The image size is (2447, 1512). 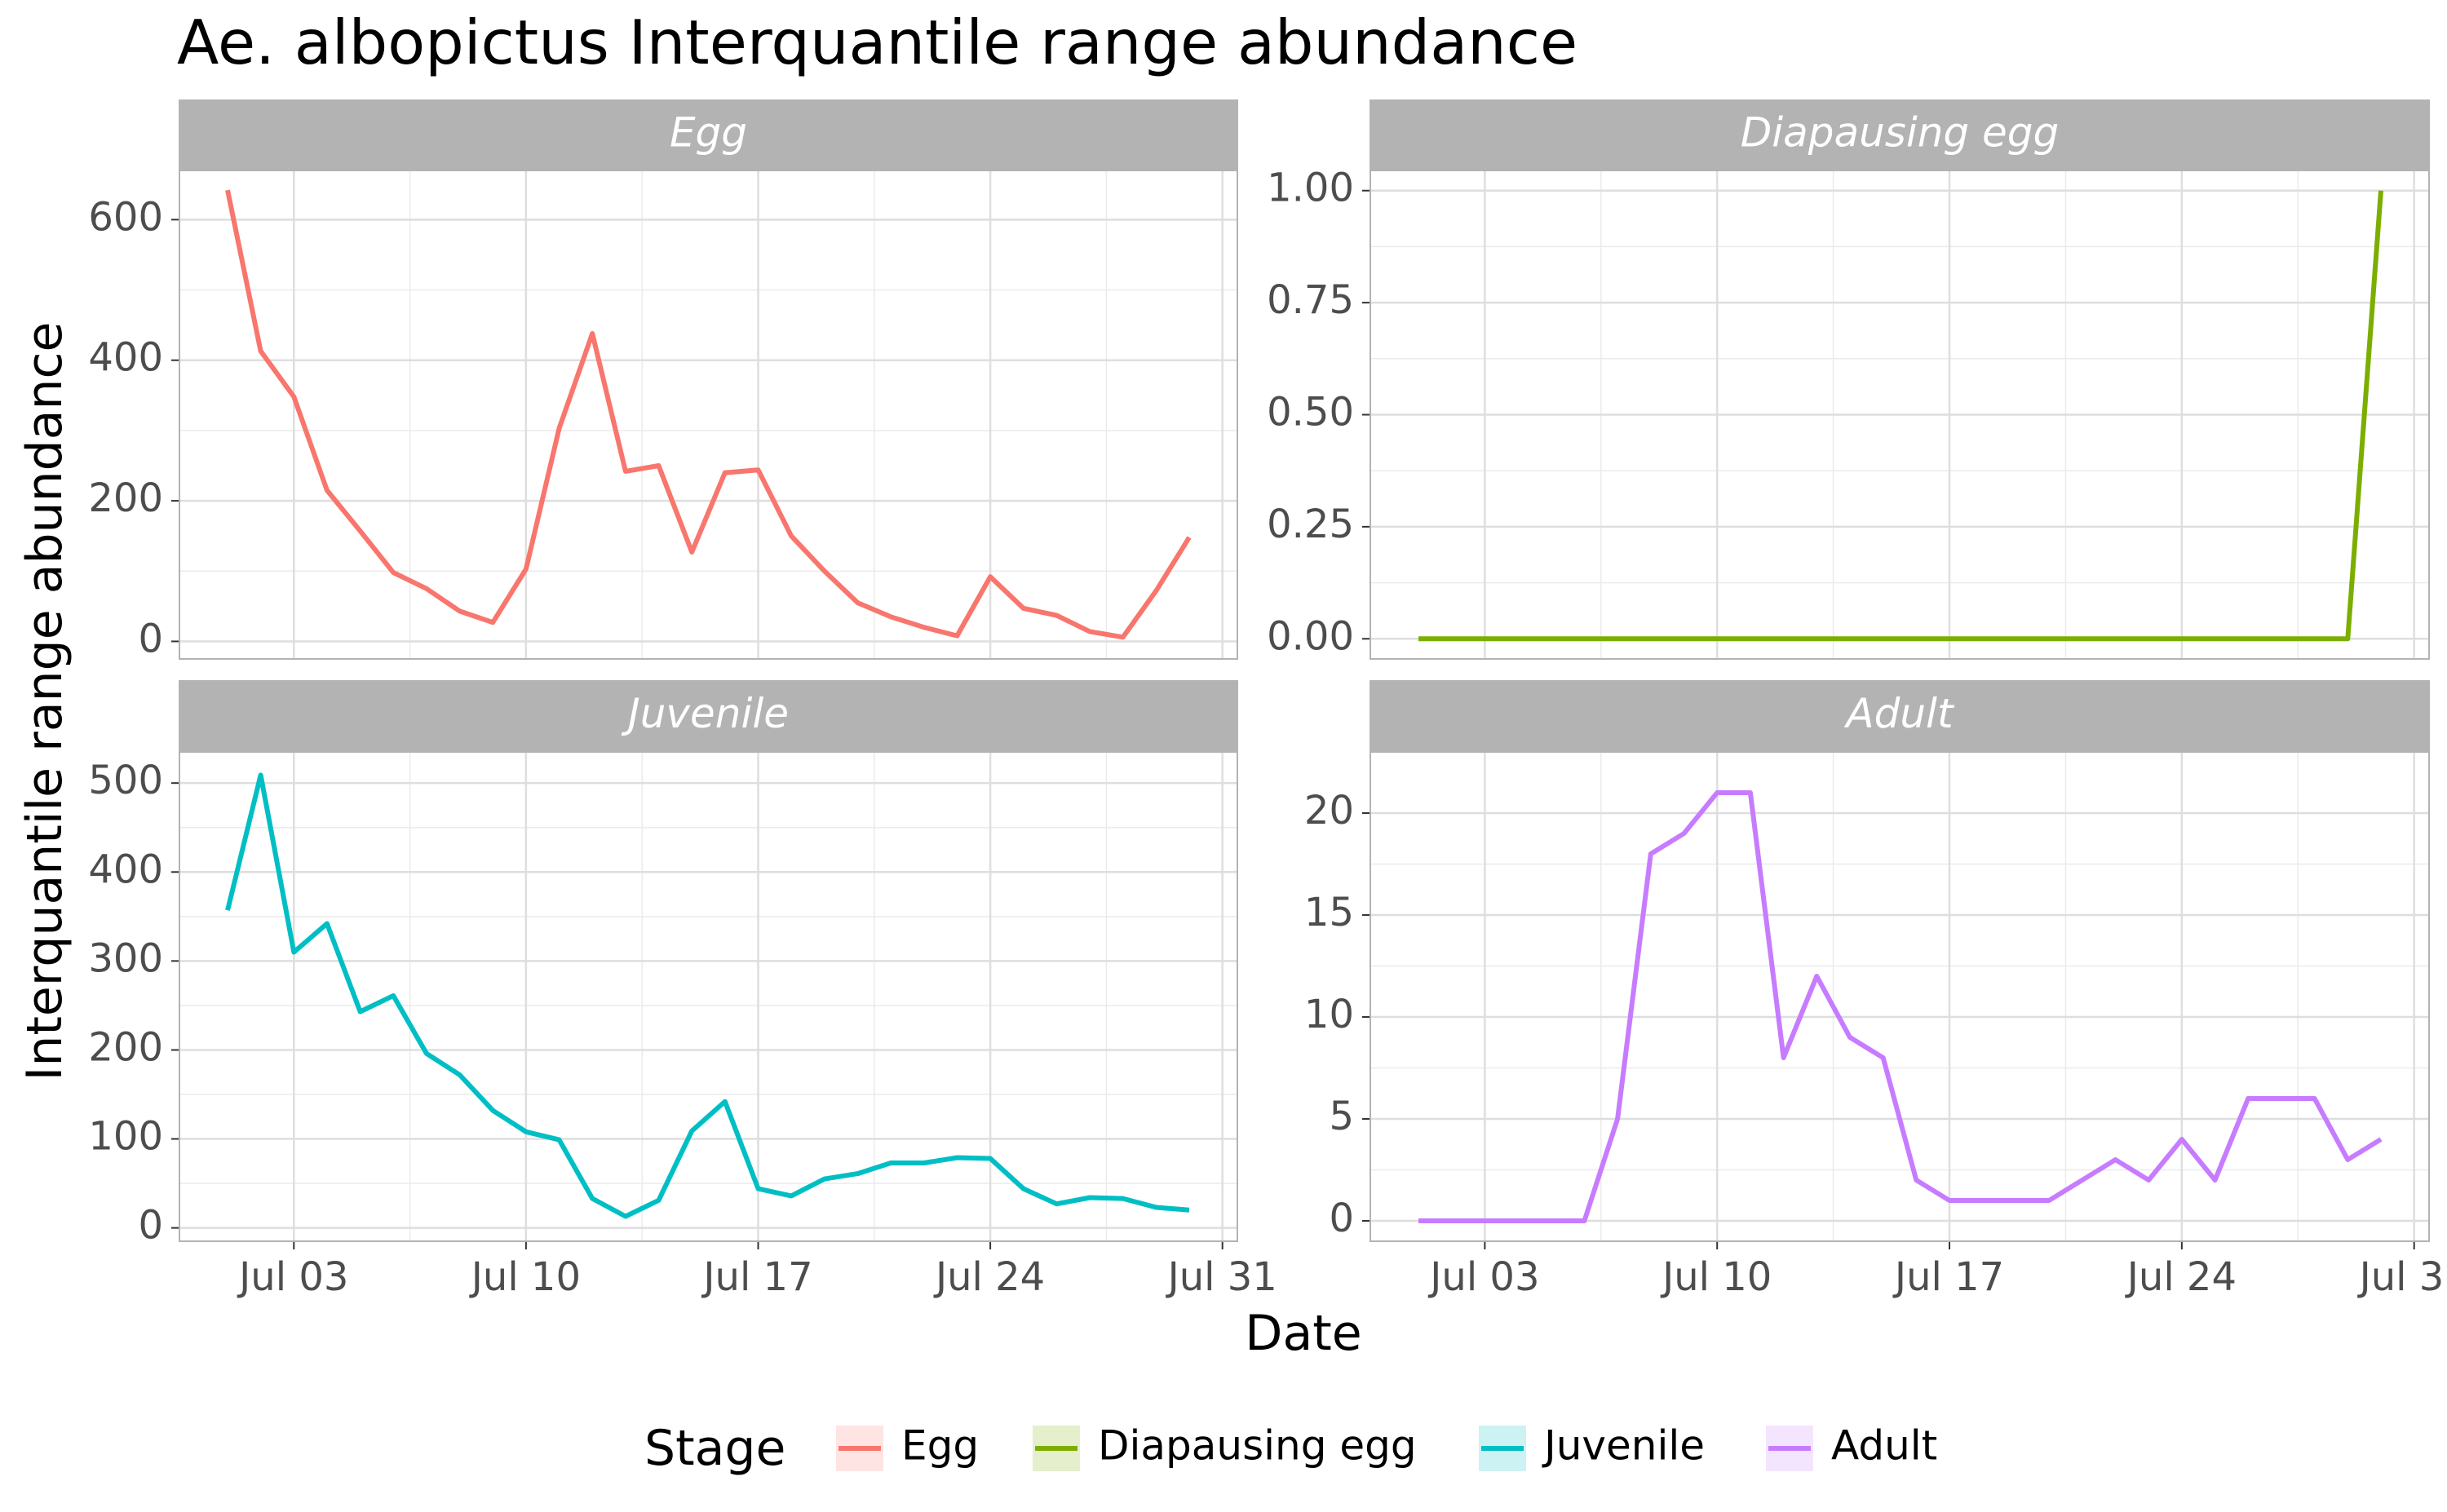 I want to click on facet-strip-label: Egg, so click(x=708, y=133).